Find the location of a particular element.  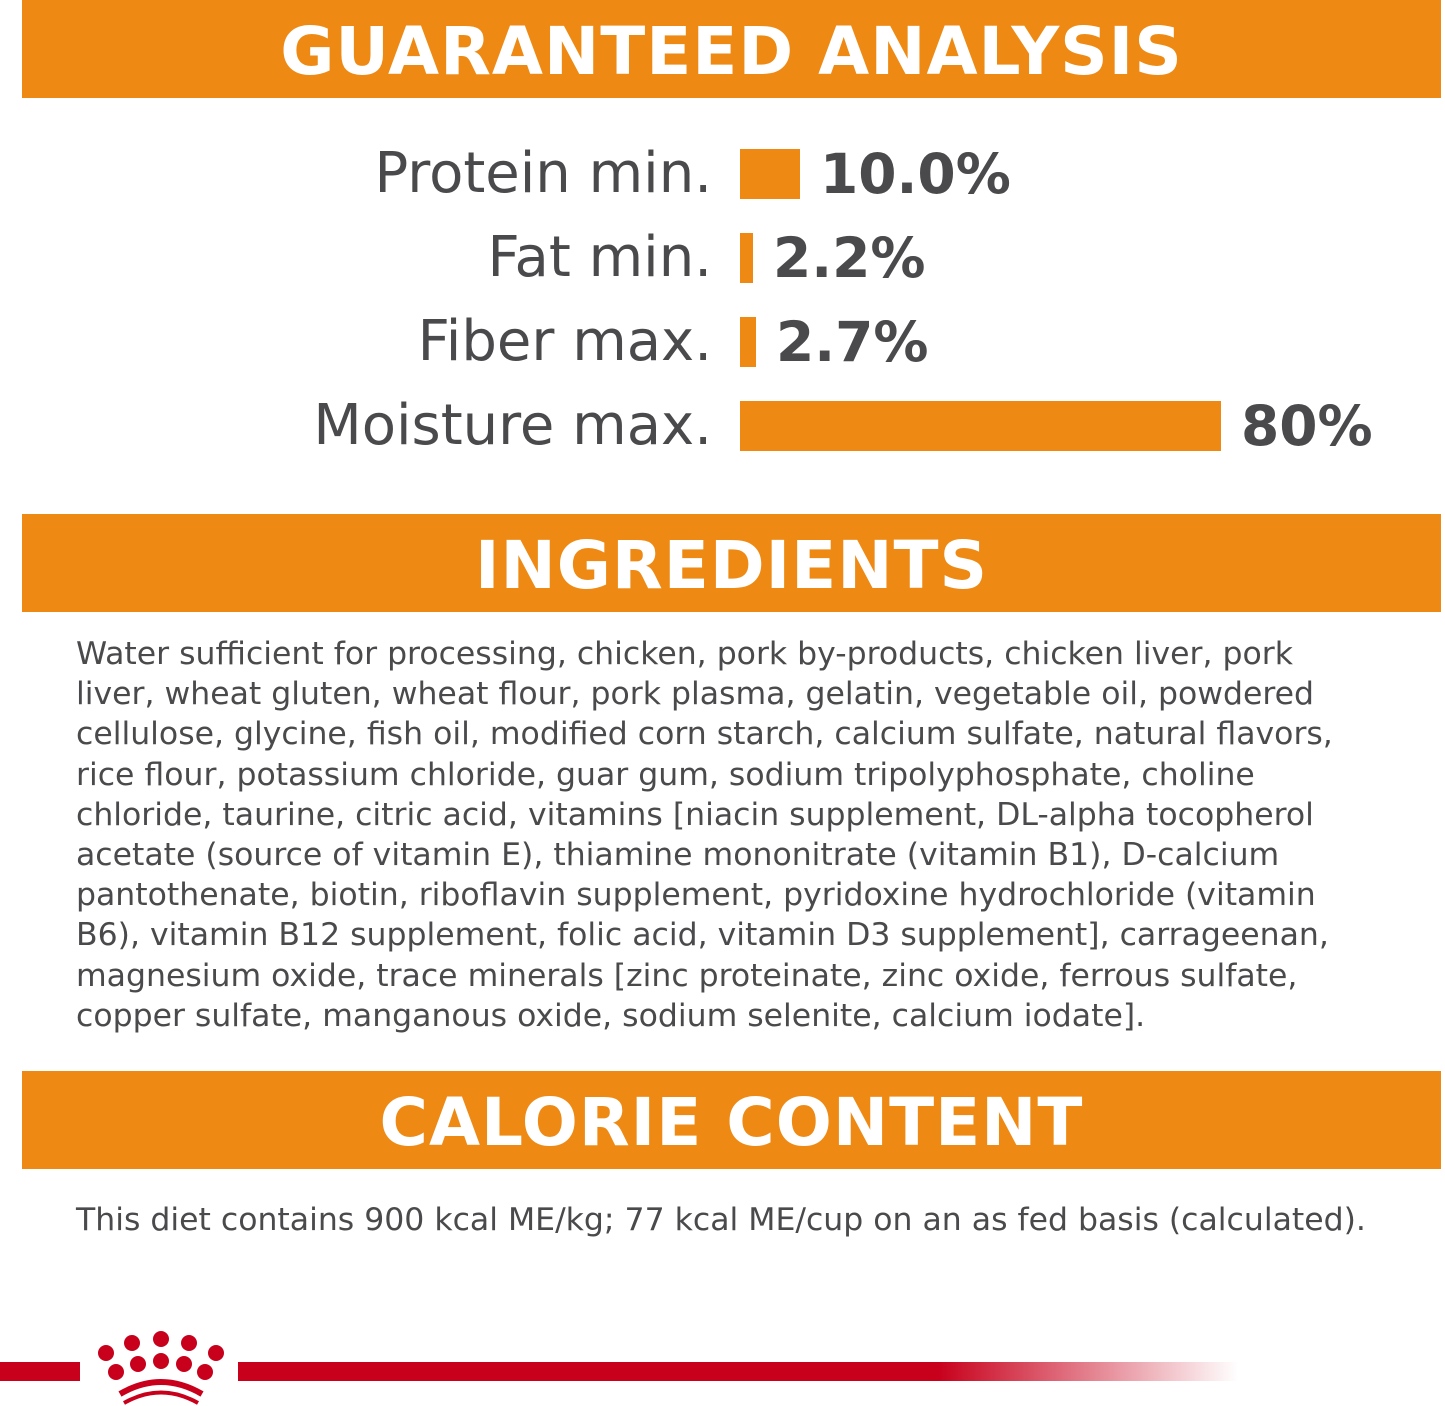

footer-line-left is located at coordinates (40, 1371).